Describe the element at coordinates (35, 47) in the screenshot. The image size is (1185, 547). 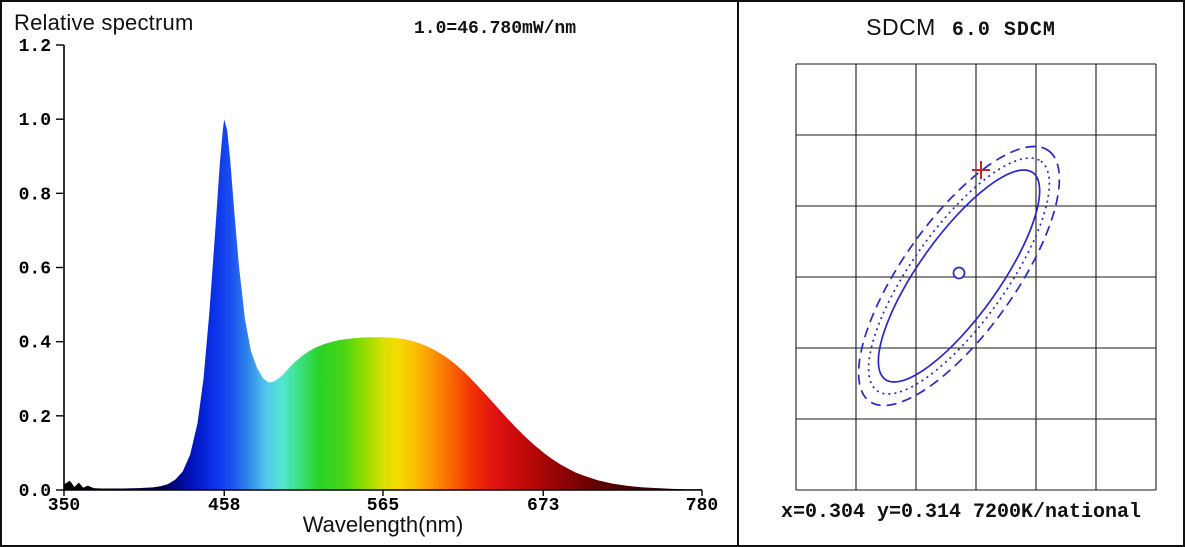
I see `y-tick-label: 1.2` at that location.